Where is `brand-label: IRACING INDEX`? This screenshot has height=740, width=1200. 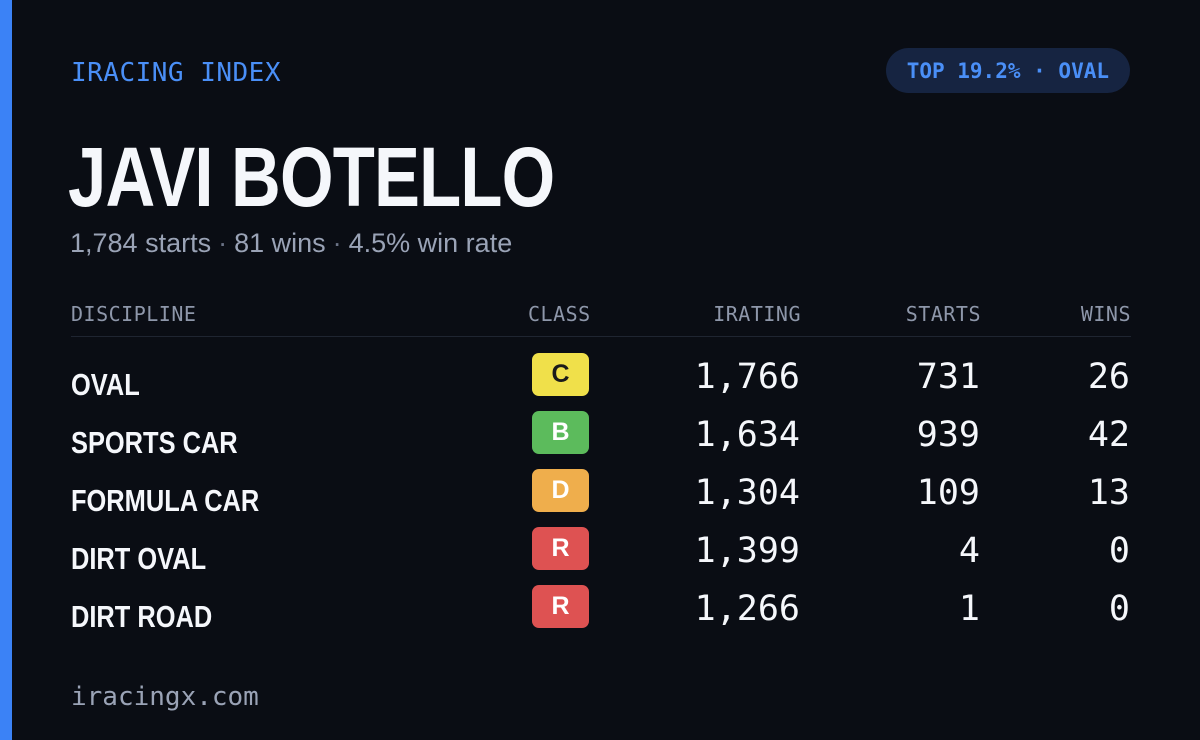 brand-label: IRACING INDEX is located at coordinates (176, 73).